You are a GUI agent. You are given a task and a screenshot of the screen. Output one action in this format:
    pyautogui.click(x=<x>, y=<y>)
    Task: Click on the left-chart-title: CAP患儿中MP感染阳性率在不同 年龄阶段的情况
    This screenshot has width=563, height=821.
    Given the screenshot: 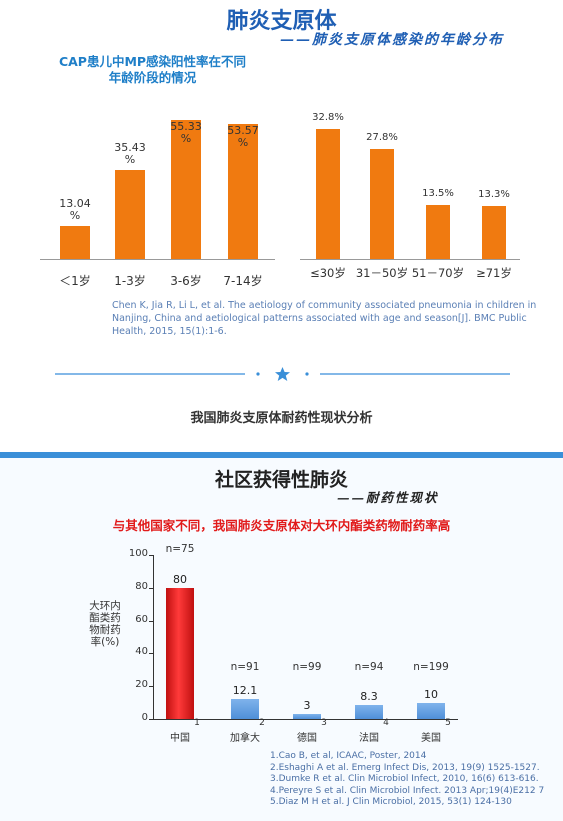 What is the action you would take?
    pyautogui.click(x=152, y=70)
    